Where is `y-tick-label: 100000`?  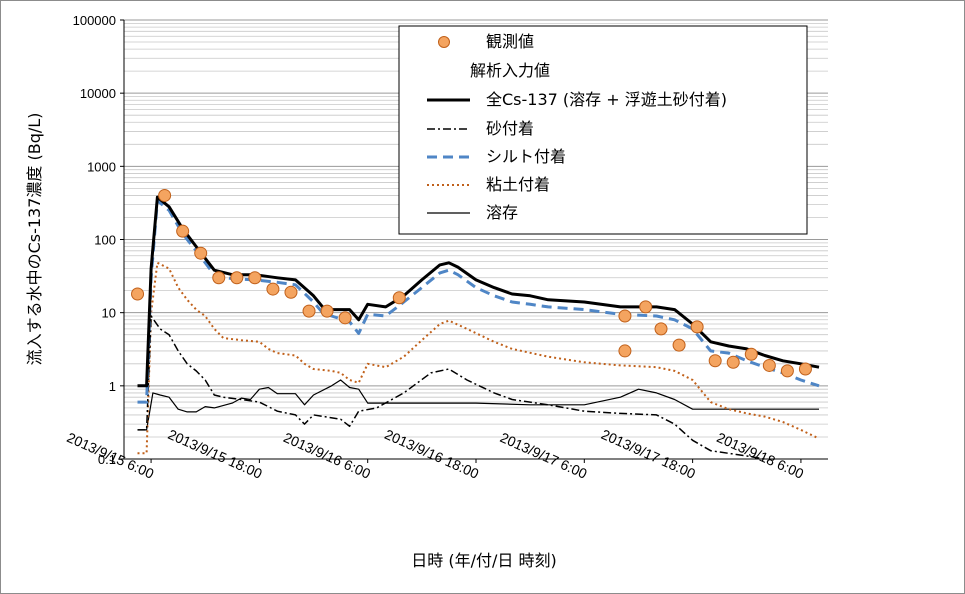 y-tick-label: 100000 is located at coordinates (94, 20).